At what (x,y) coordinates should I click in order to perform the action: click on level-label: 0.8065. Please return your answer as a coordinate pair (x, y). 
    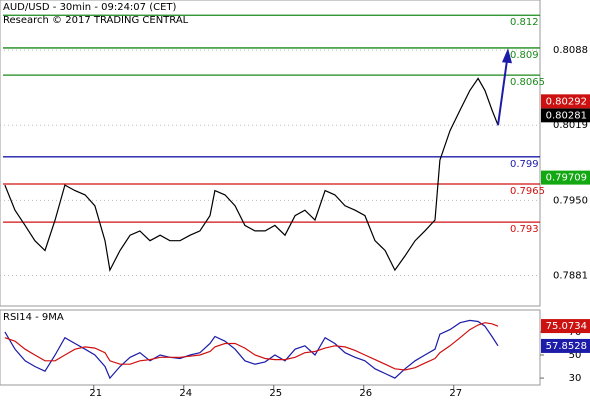
    Looking at the image, I should click on (527, 82).